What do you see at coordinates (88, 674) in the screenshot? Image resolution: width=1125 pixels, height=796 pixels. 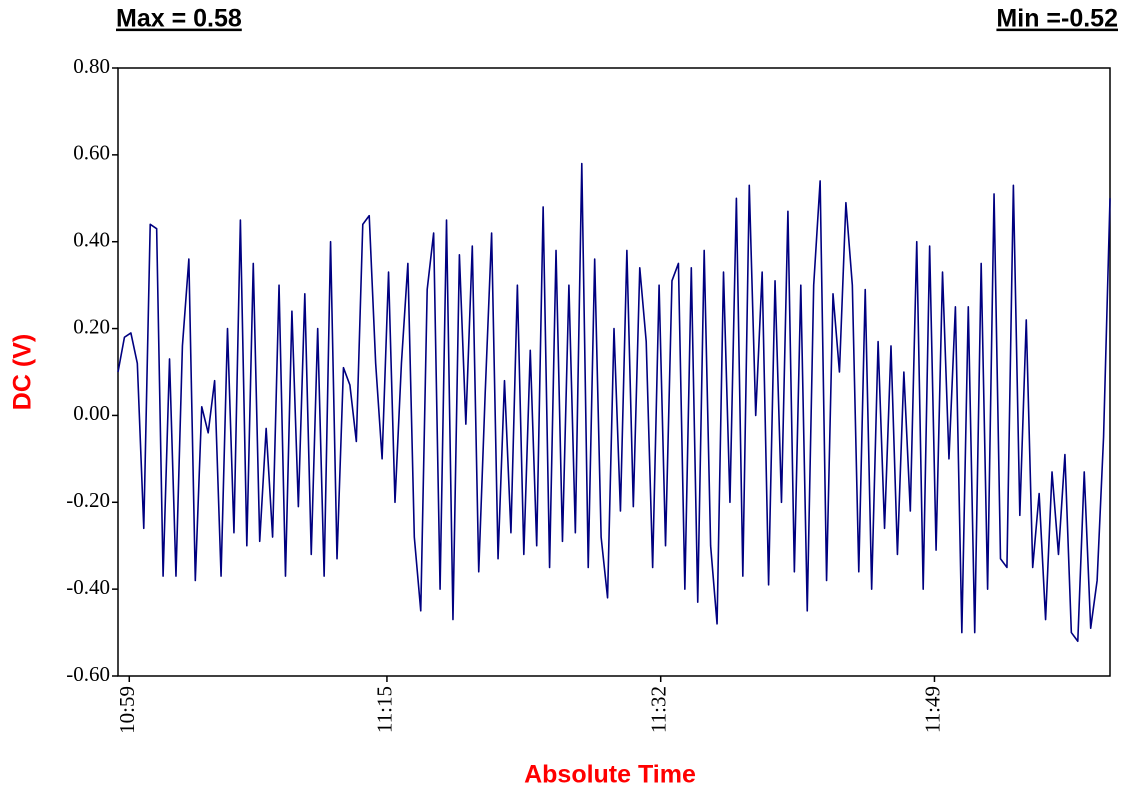 I see `y-tick-label: -0.60` at bounding box center [88, 674].